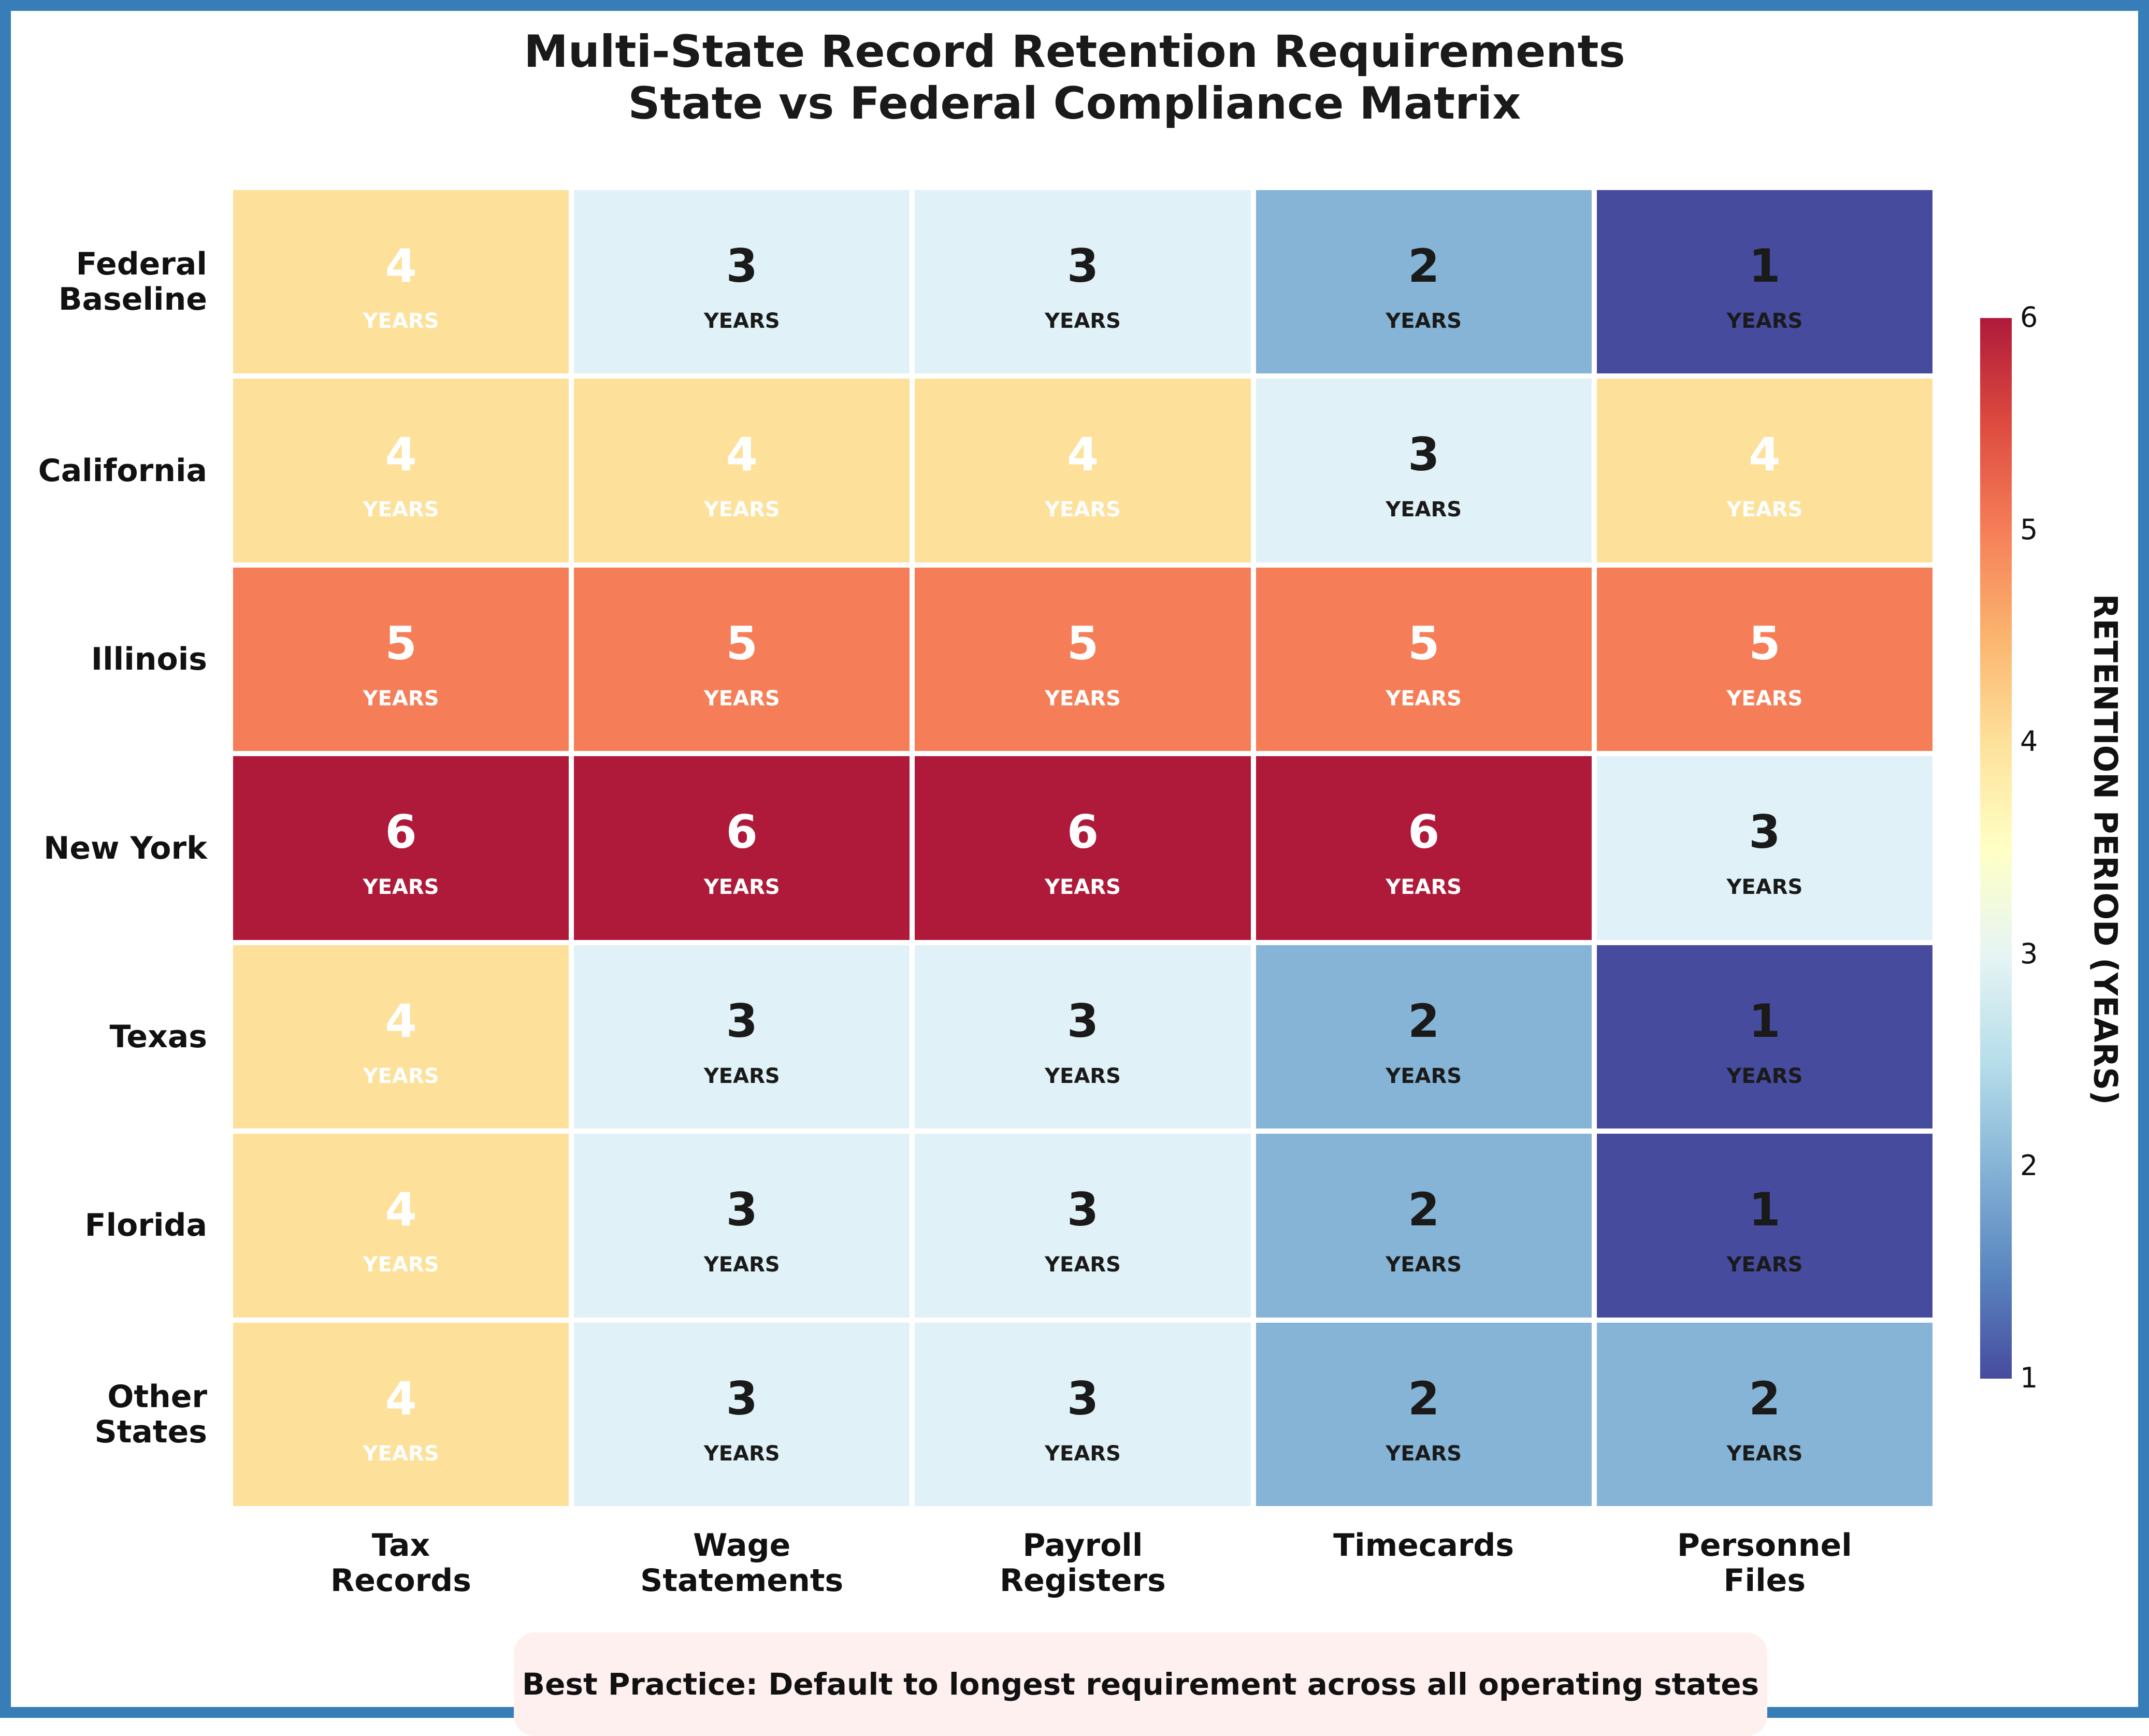  Describe the element at coordinates (149, 659) in the screenshot. I see `row-label: Illinois` at that location.